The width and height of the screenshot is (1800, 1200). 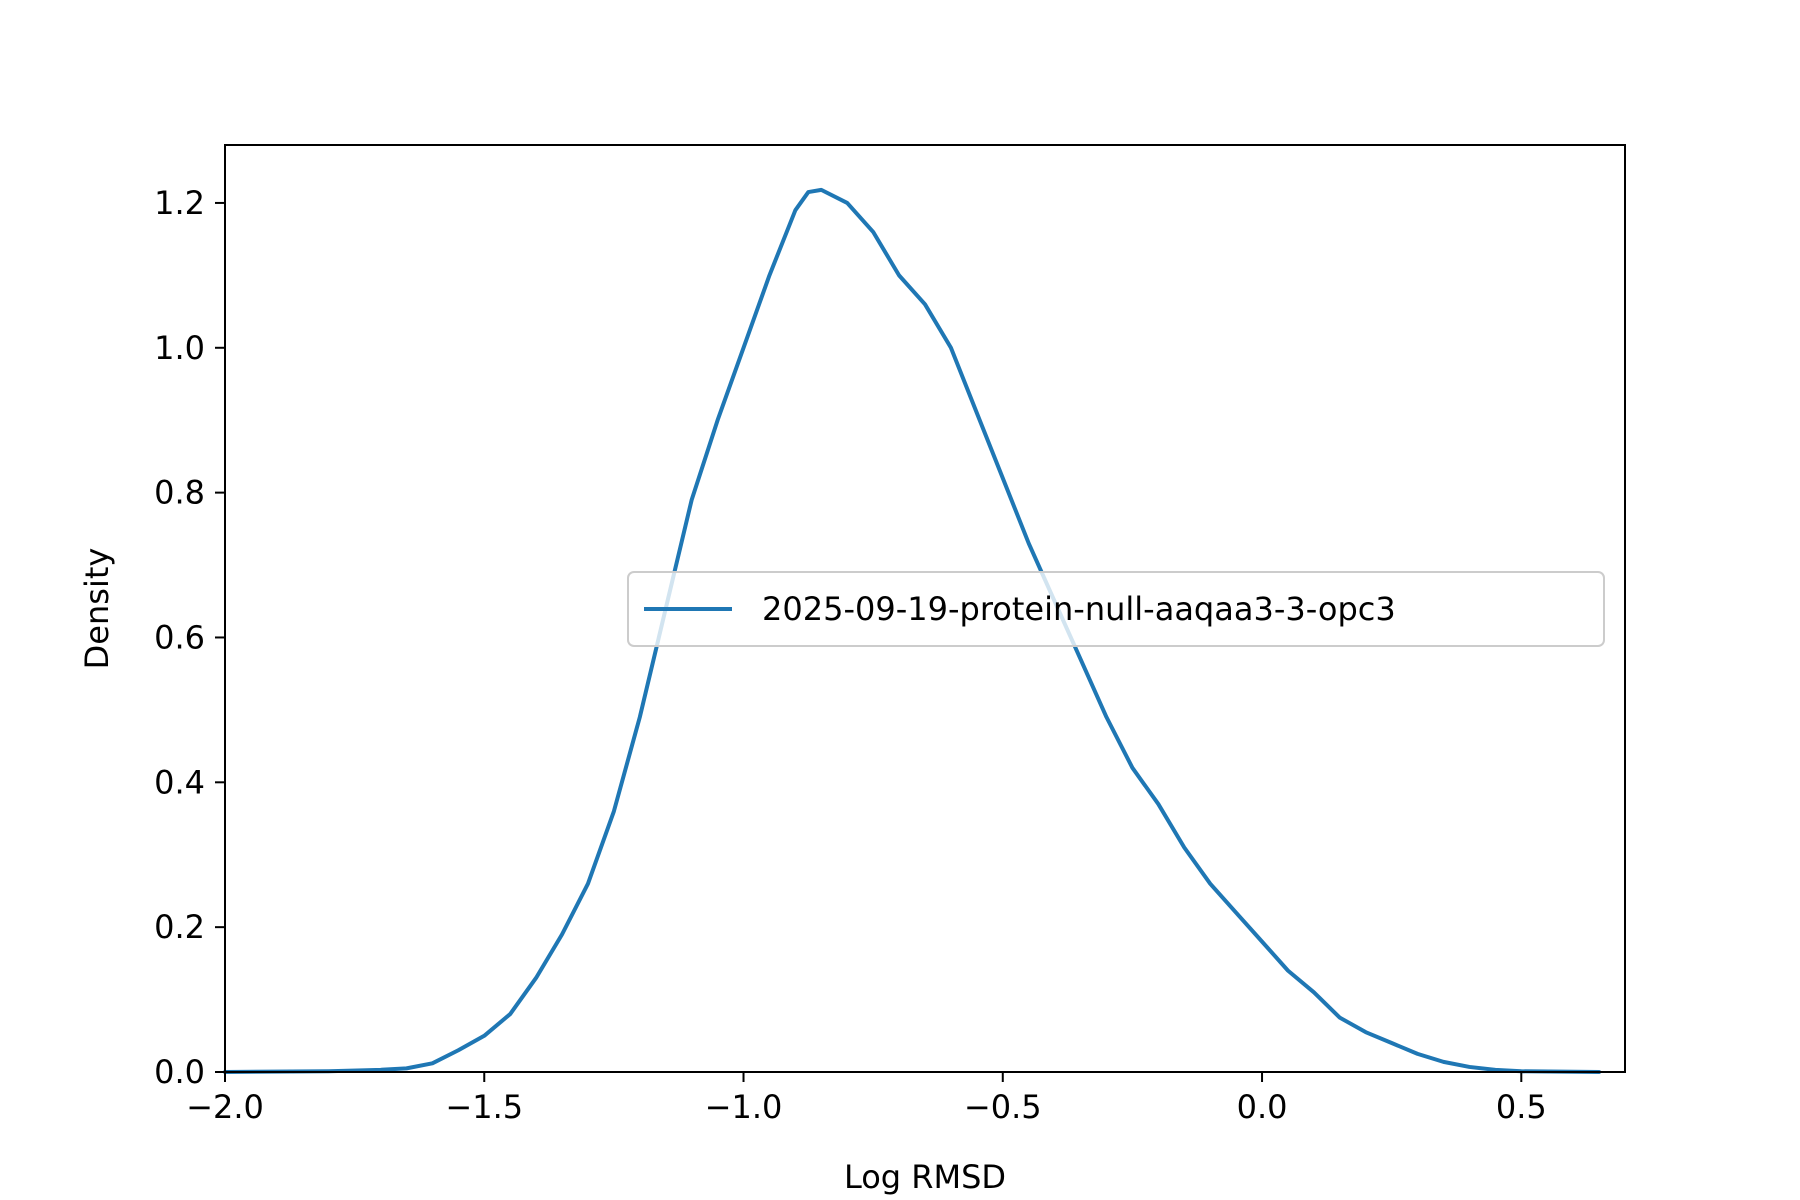 I want to click on x-tick-label: 0.5, so click(x=1521, y=1107).